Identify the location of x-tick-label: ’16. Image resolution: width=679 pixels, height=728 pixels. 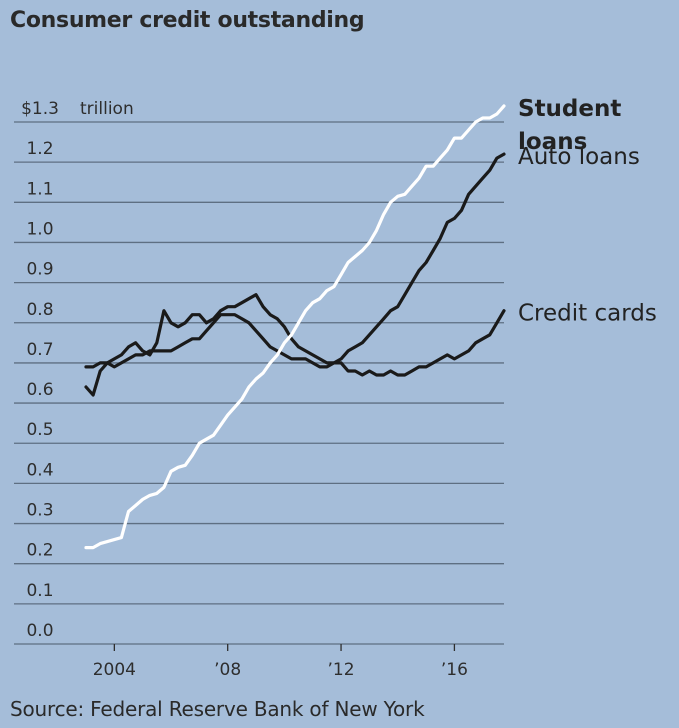
(454, 670).